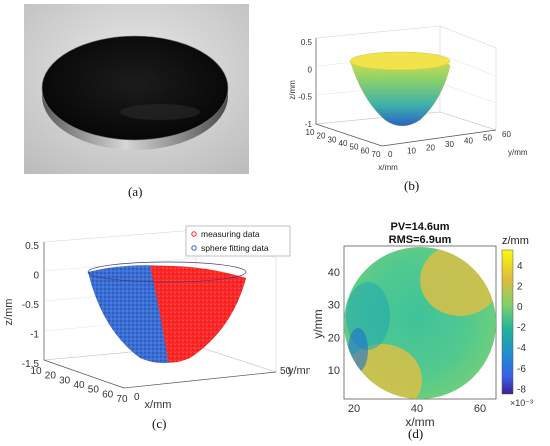  What do you see at coordinates (51, 376) in the screenshot?
I see `c-x-tick: 20` at bounding box center [51, 376].